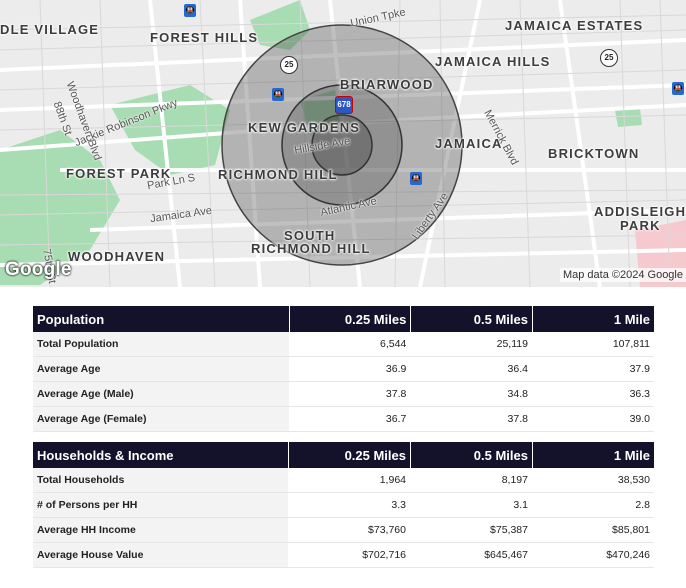  Describe the element at coordinates (161, 505) in the screenshot. I see `row-label: # of Persons per HH` at that location.